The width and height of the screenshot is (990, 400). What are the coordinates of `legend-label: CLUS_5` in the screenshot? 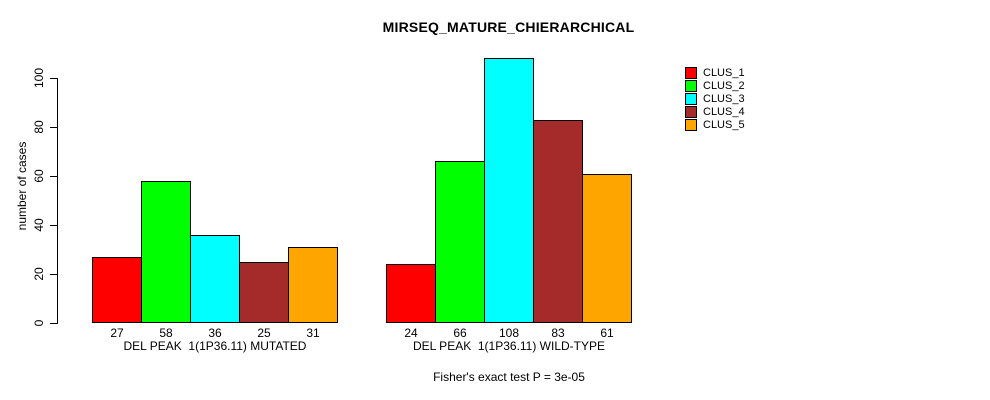 It's located at (724, 124).